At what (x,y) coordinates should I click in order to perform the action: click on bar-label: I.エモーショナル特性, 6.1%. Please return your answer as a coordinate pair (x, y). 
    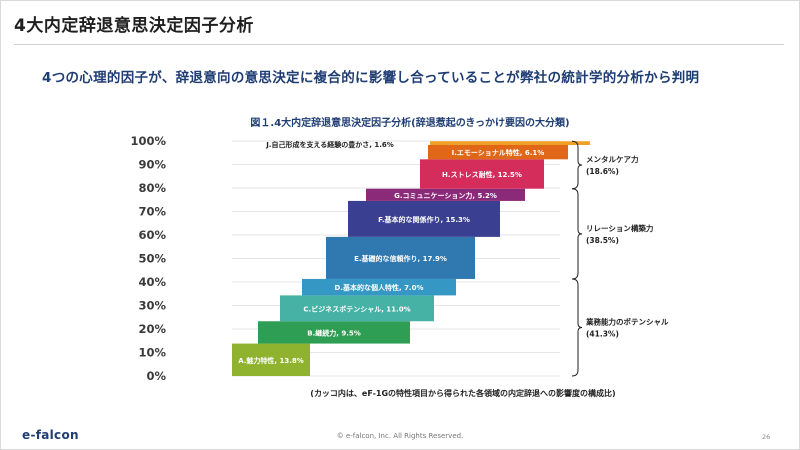
    Looking at the image, I should click on (498, 152).